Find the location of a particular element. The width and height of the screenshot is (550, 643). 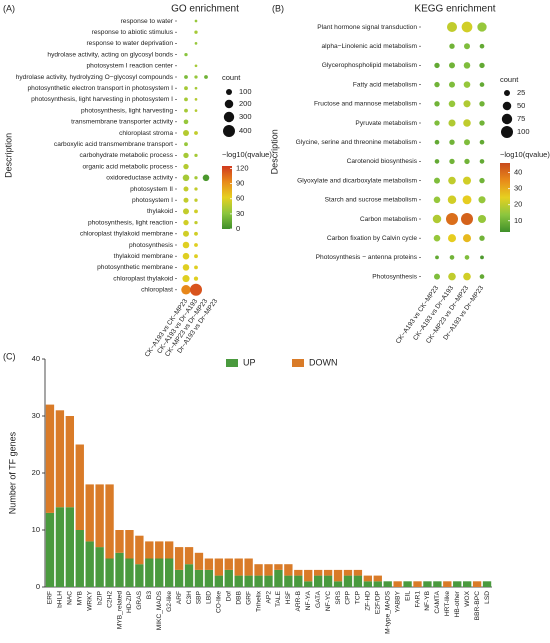

y-tick-label: response to water deprivation is located at coordinates (129, 43).